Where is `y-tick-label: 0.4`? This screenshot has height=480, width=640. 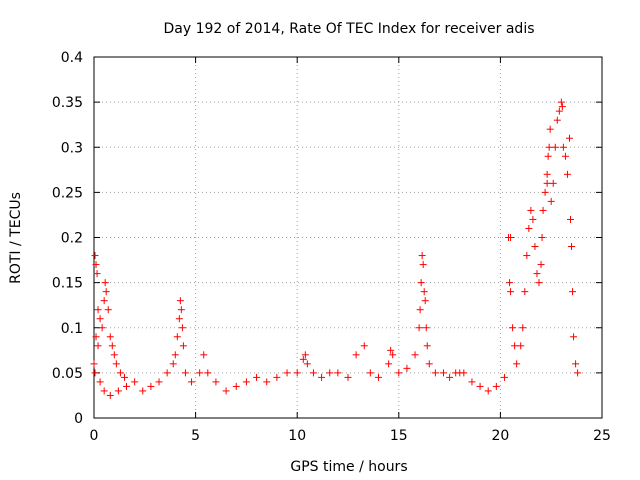 y-tick-label: 0.4 is located at coordinates (72, 58).